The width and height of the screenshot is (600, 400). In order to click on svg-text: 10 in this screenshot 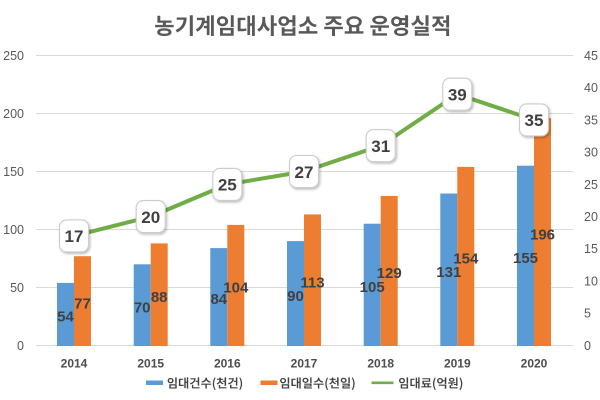, I will do `click(591, 282)`.